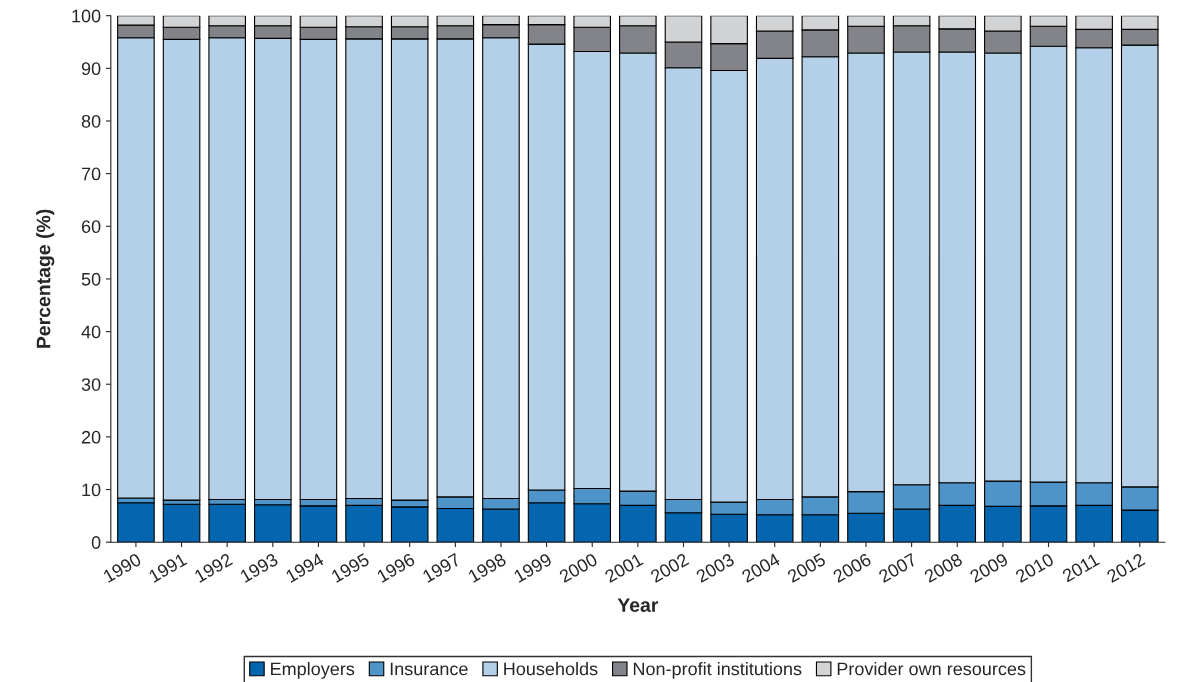 The height and width of the screenshot is (682, 1179). Describe the element at coordinates (760, 568) in the screenshot. I see `x-tick-label: 2004` at that location.